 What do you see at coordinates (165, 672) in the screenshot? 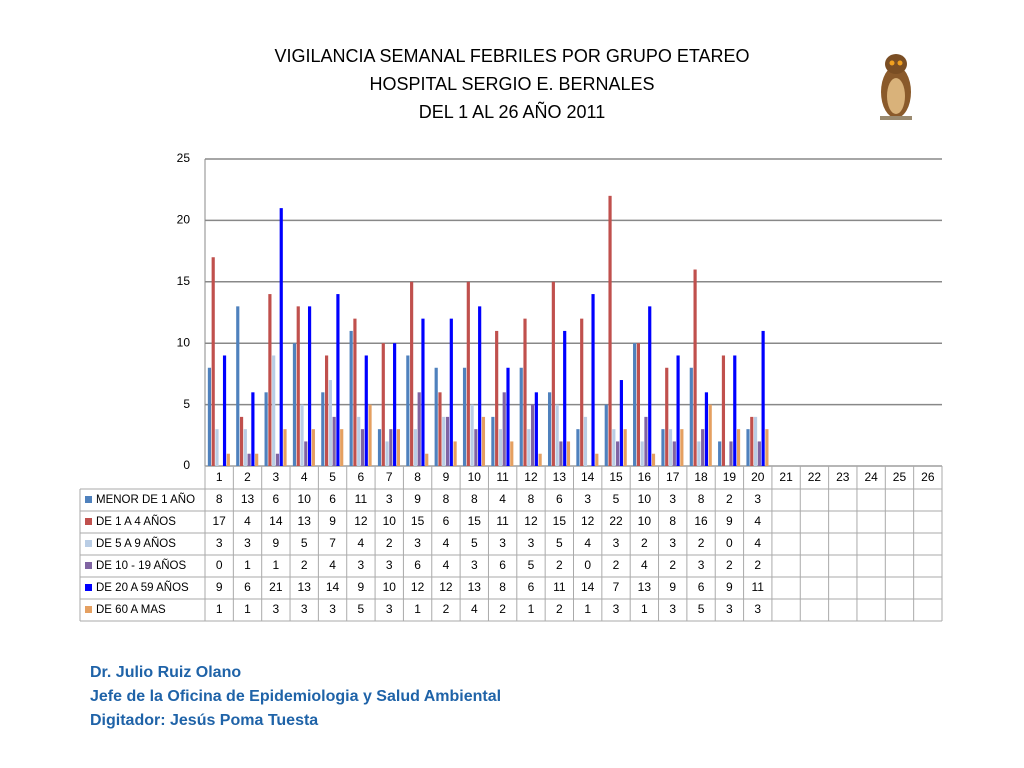
I see `footer-text: Dr. Julio Ruiz Olano` at bounding box center [165, 672].